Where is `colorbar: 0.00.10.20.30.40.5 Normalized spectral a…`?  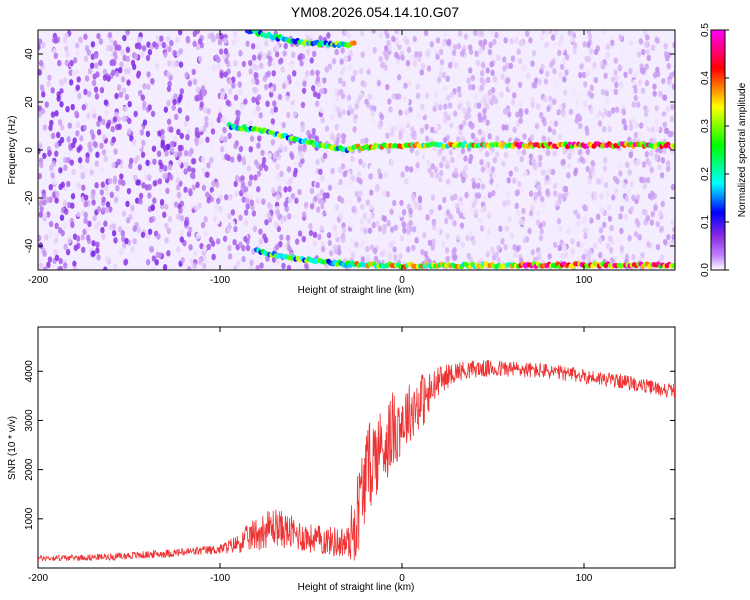 colorbar: 0.00.10.20.30.40.5 Normalized spectral a… is located at coordinates (724, 150).